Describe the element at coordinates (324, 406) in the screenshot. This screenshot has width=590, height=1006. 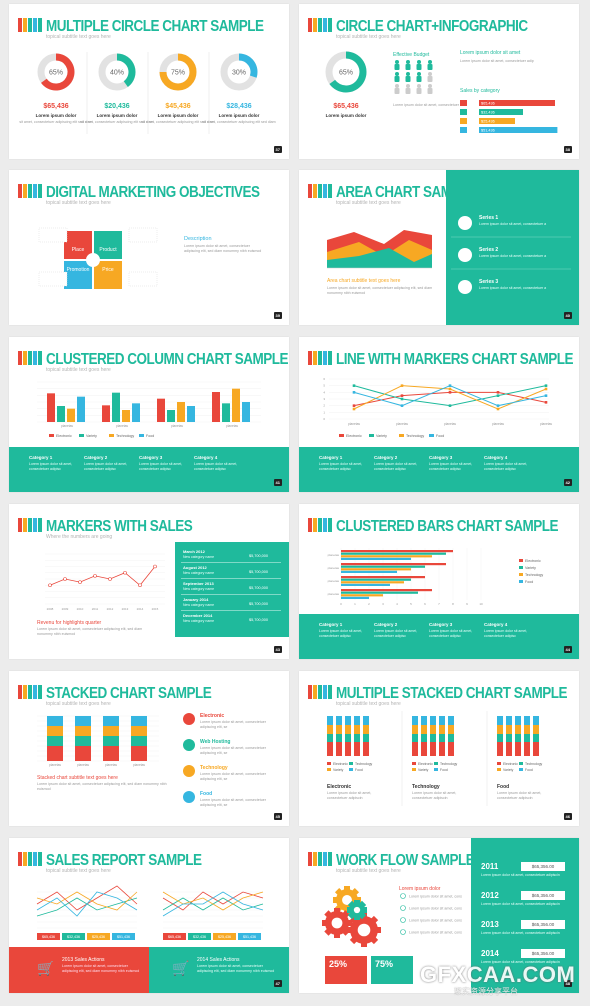
I see `y-tick-label: 2` at that location.